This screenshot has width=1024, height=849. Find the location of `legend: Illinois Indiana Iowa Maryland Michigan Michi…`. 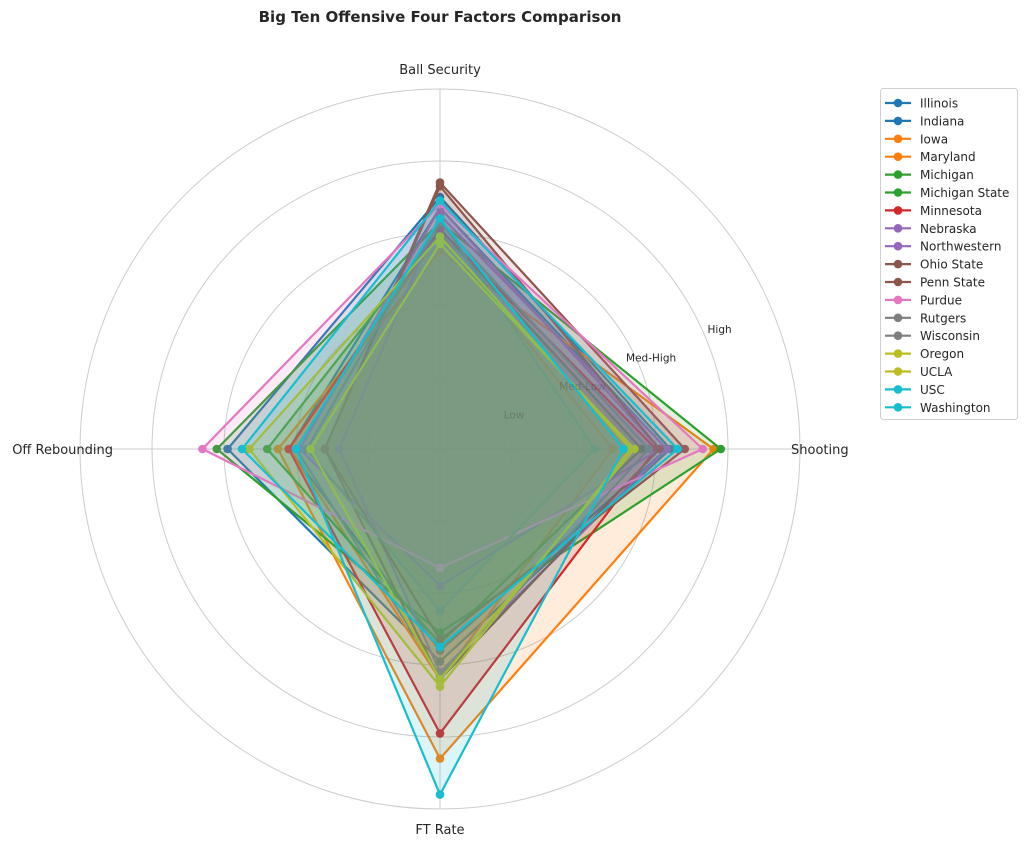

legend: Illinois Indiana Iowa Maryland Michigan Michi… is located at coordinates (949, 254).